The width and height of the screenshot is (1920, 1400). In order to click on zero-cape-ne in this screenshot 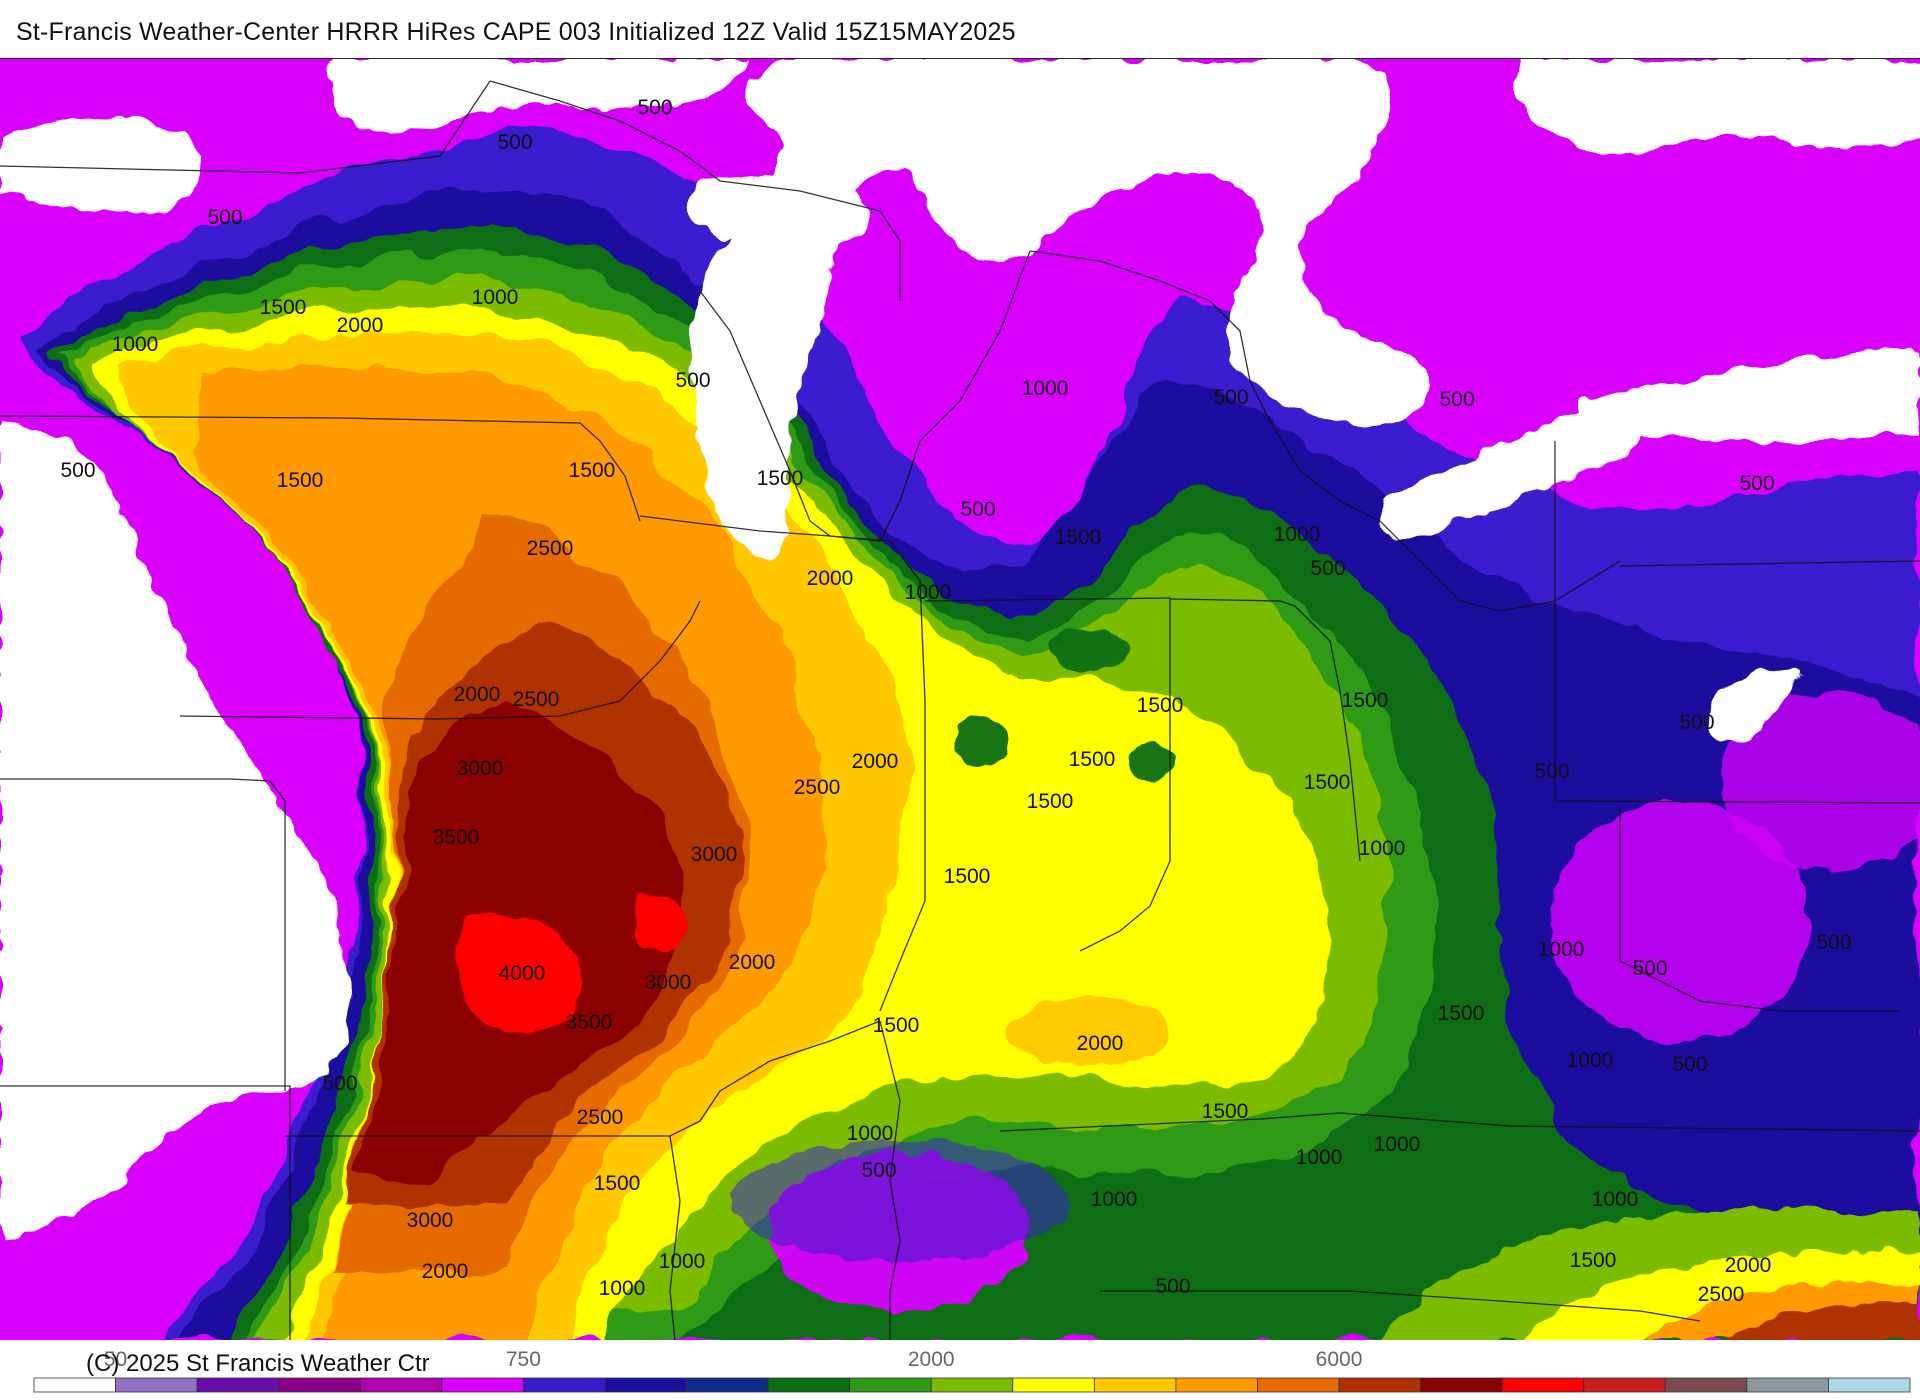, I will do `click(1718, 107)`.